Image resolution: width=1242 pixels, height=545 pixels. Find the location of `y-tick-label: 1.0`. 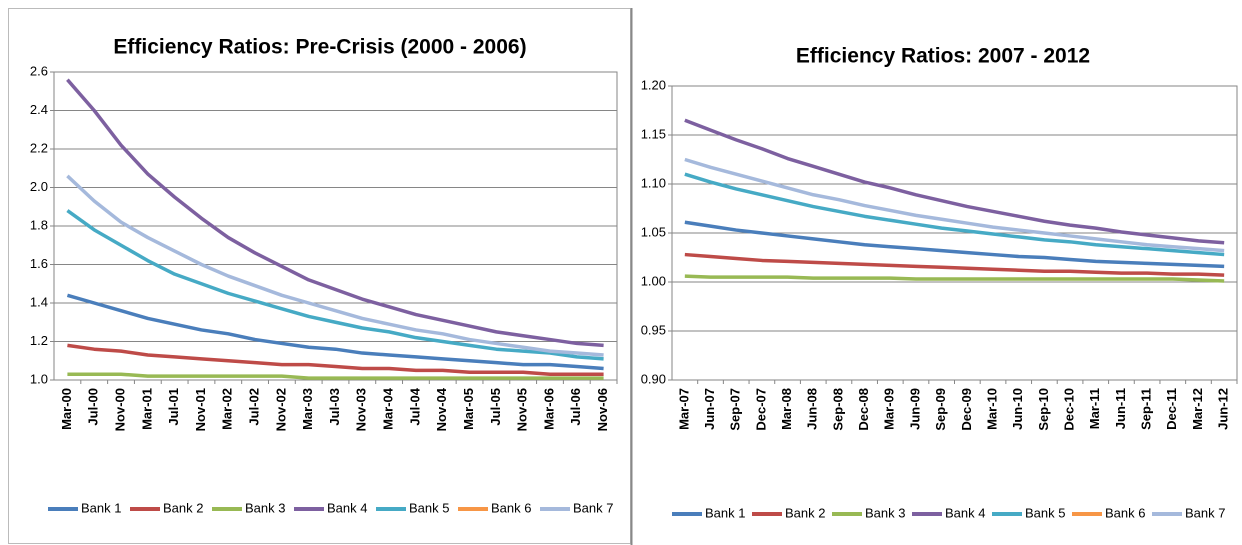

y-tick-label: 1.0 is located at coordinates (39, 378).